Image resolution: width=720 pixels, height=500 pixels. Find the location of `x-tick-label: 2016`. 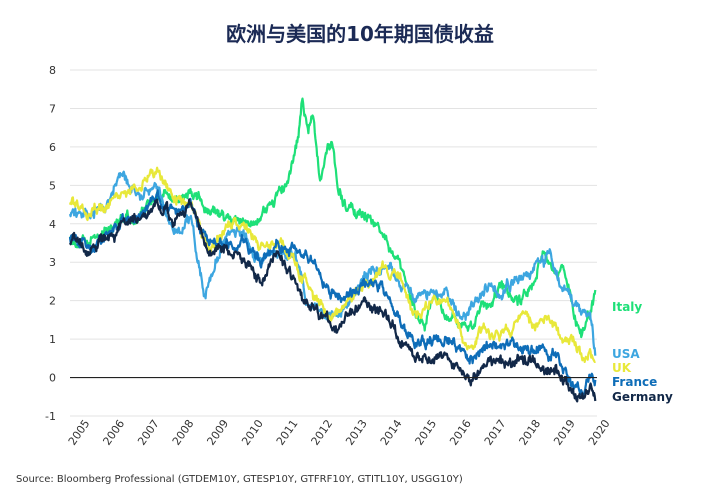

x-tick-label: 2016 is located at coordinates (460, 432).